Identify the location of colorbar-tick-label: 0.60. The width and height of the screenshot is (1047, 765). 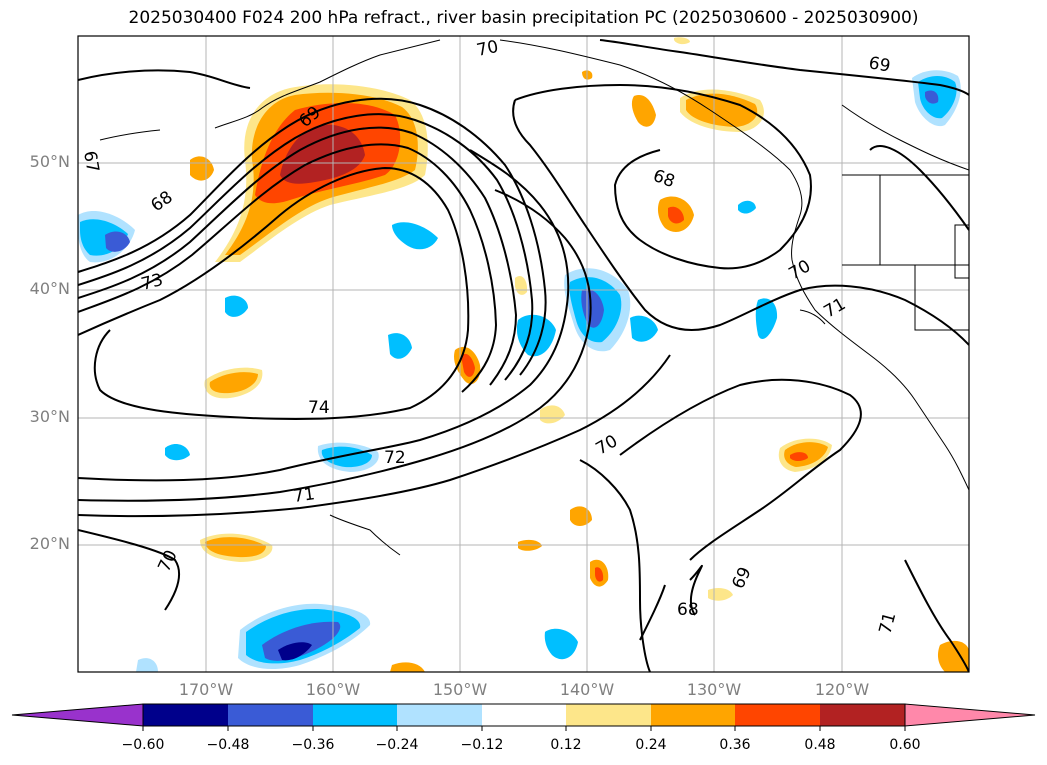
(905, 745).